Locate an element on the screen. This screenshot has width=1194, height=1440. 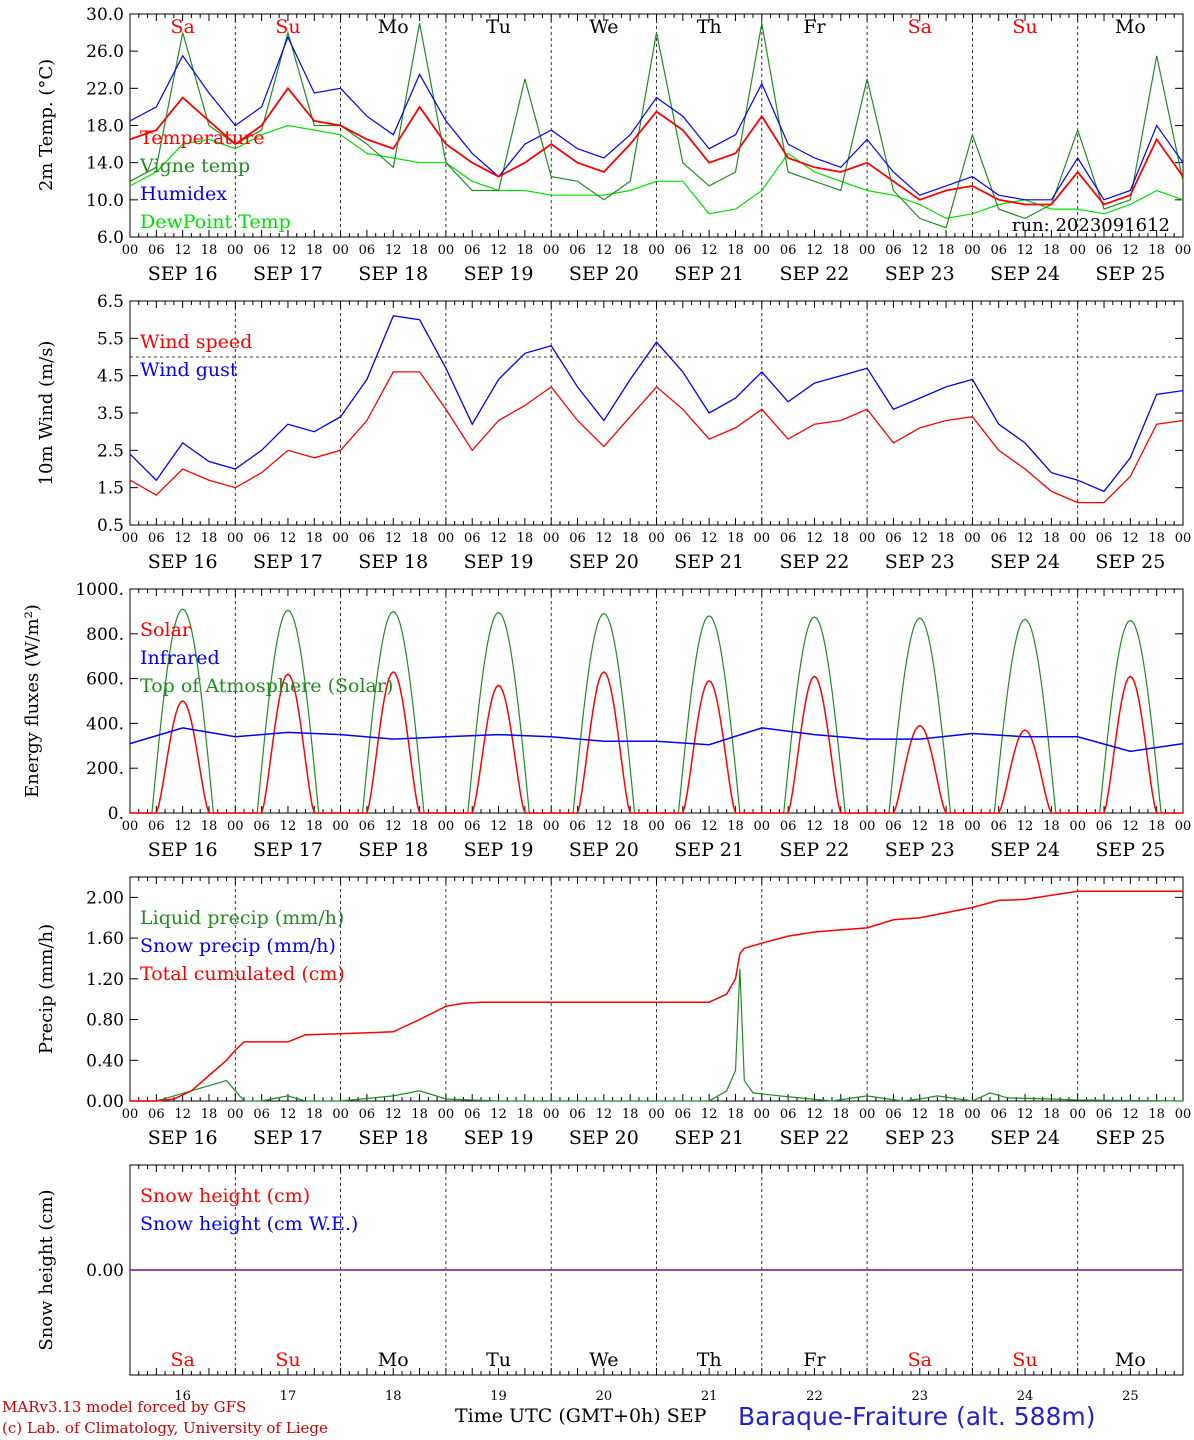
legend-item: Liquid precip (mm/h) is located at coordinates (242, 918).